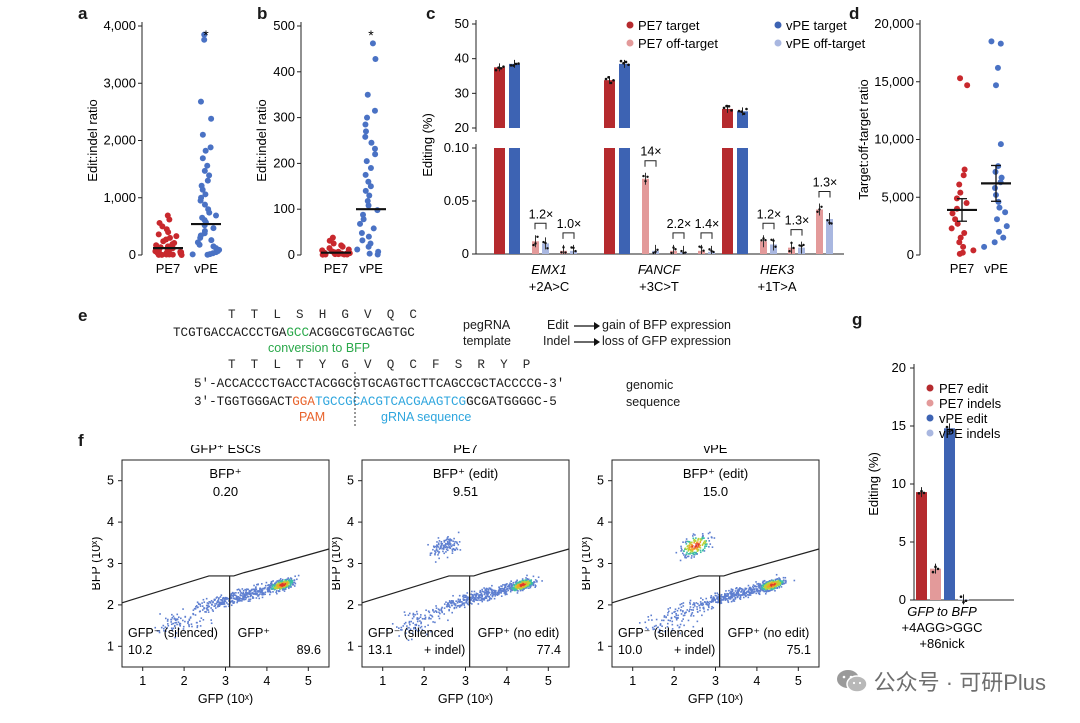  I want to click on gfp-neg-value: 10.0, so click(630, 650).